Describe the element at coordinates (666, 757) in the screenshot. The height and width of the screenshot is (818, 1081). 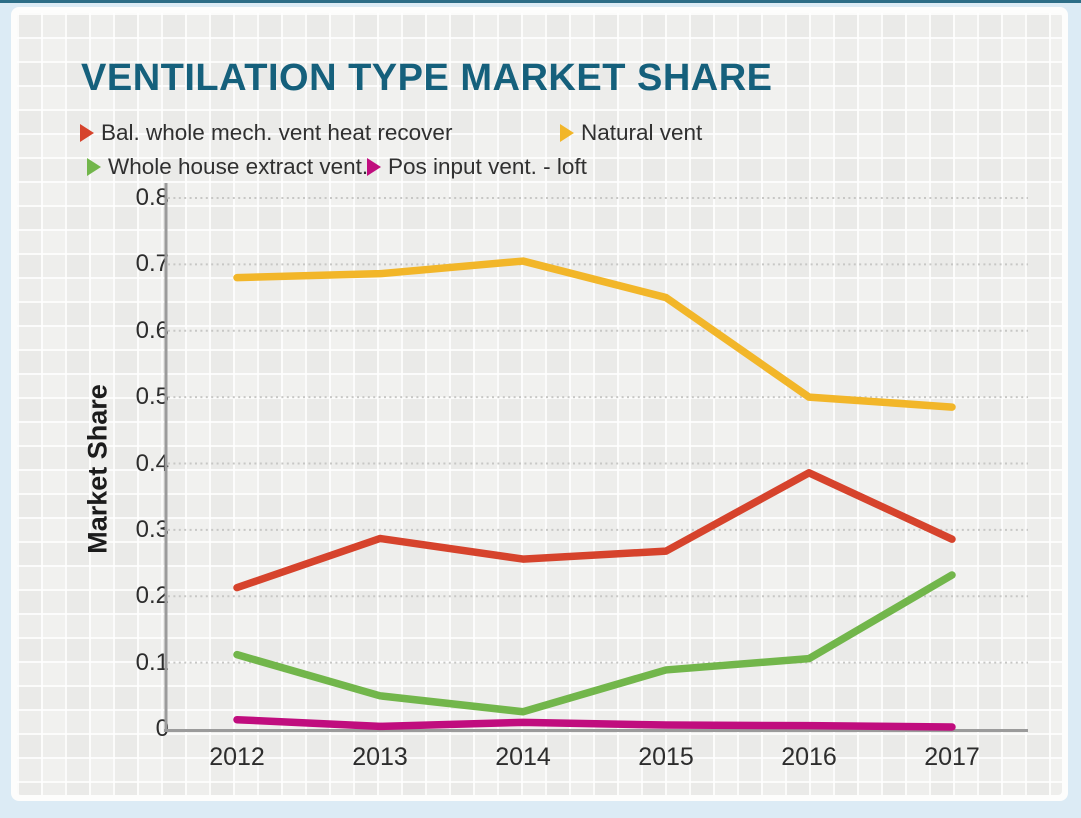
I see `x-tick-label: 2015` at that location.